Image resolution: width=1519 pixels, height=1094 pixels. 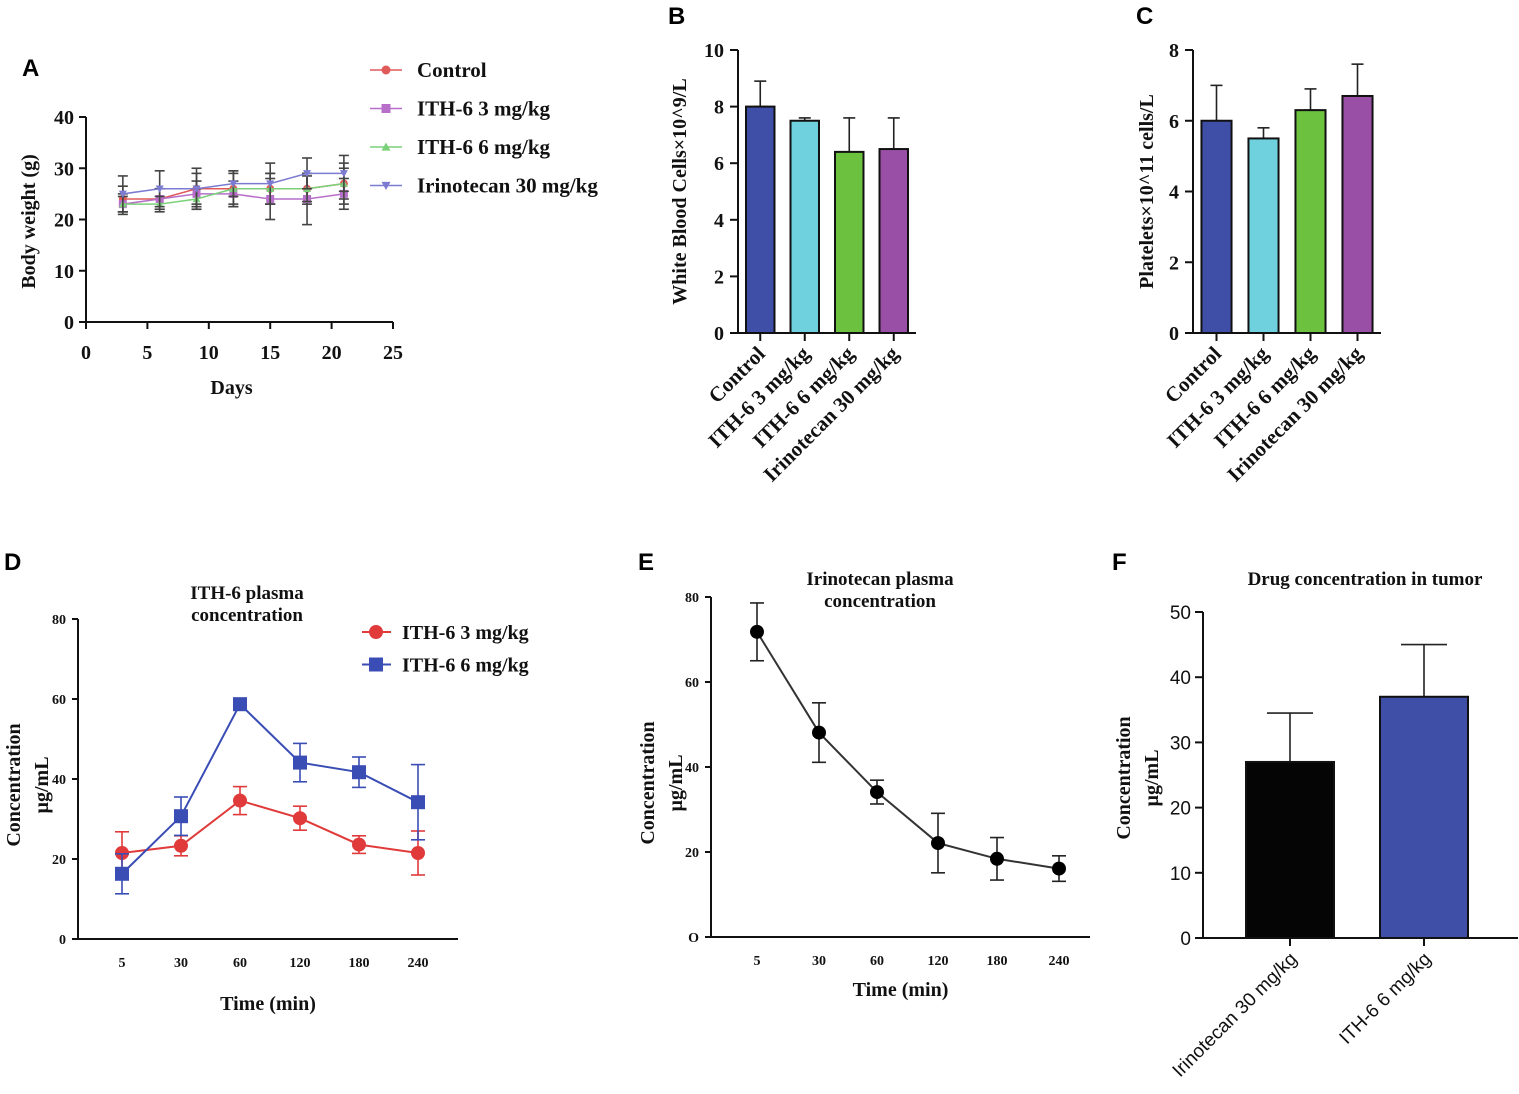 I want to click on y-tick-label: 8, so click(x=1174, y=51).